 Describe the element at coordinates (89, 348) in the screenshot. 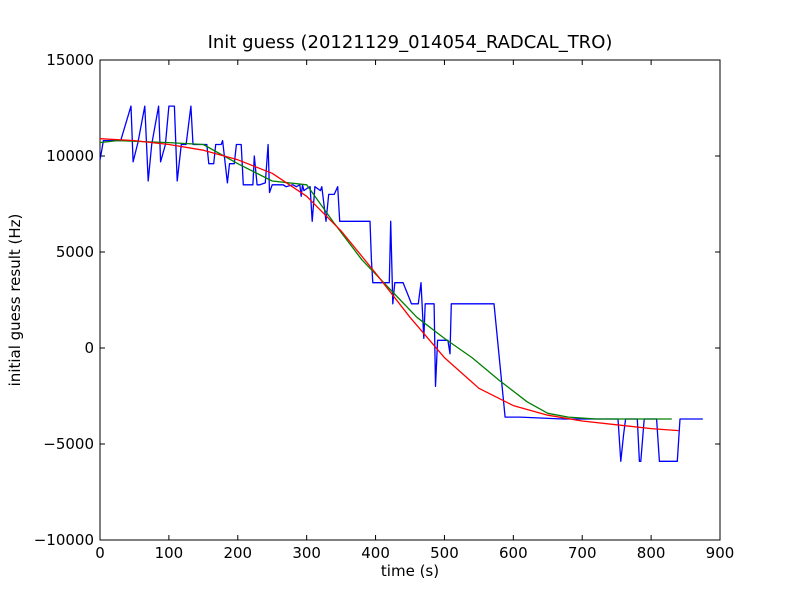

I see `y-tick-label: 0` at that location.